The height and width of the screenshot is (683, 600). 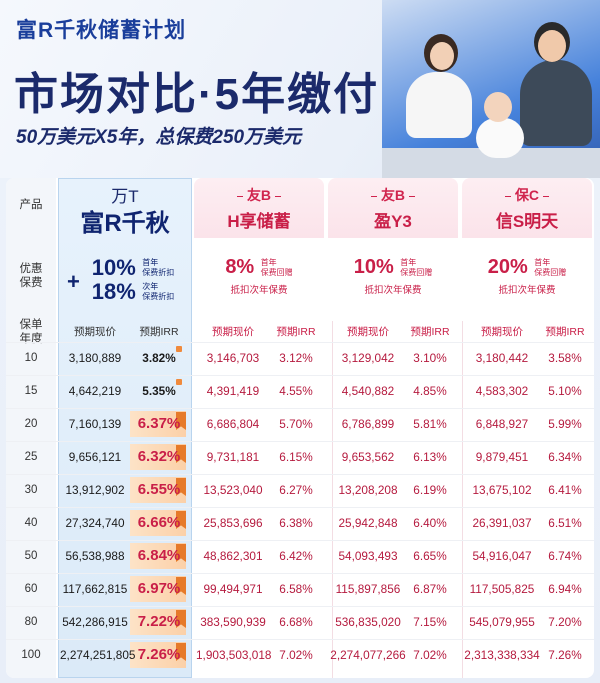 I want to click on table-cell-value: 542,286,915, so click(x=95, y=622).